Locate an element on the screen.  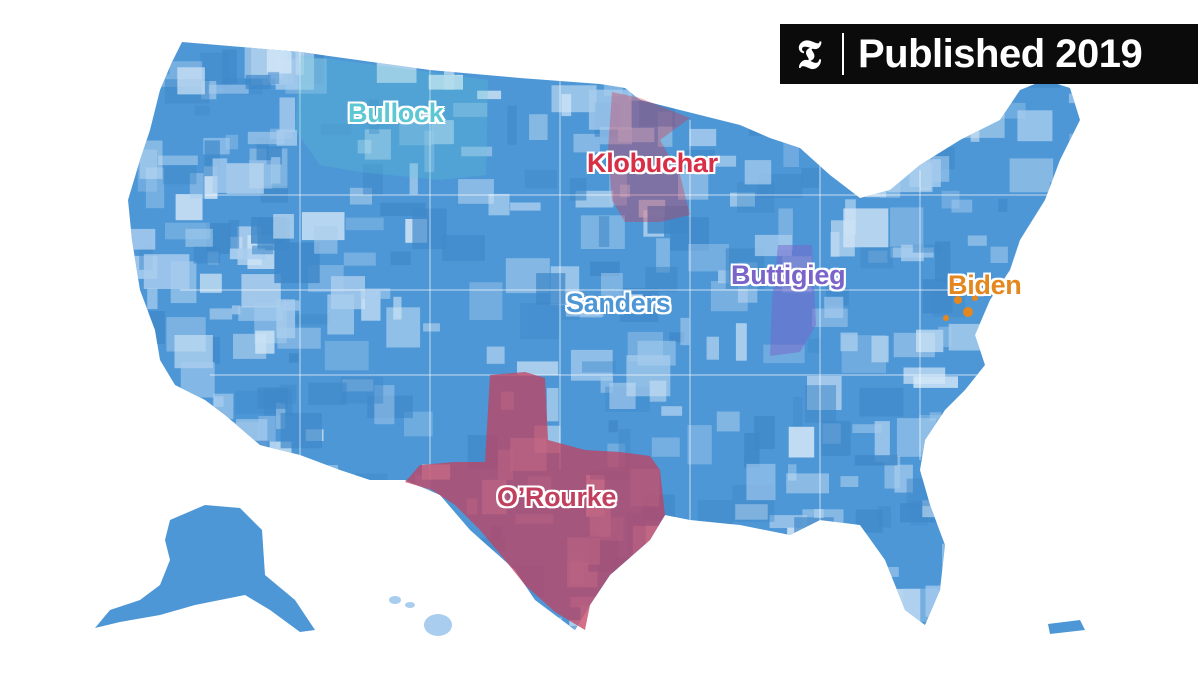
published-year-text: Published 2019 is located at coordinates (1000, 53).